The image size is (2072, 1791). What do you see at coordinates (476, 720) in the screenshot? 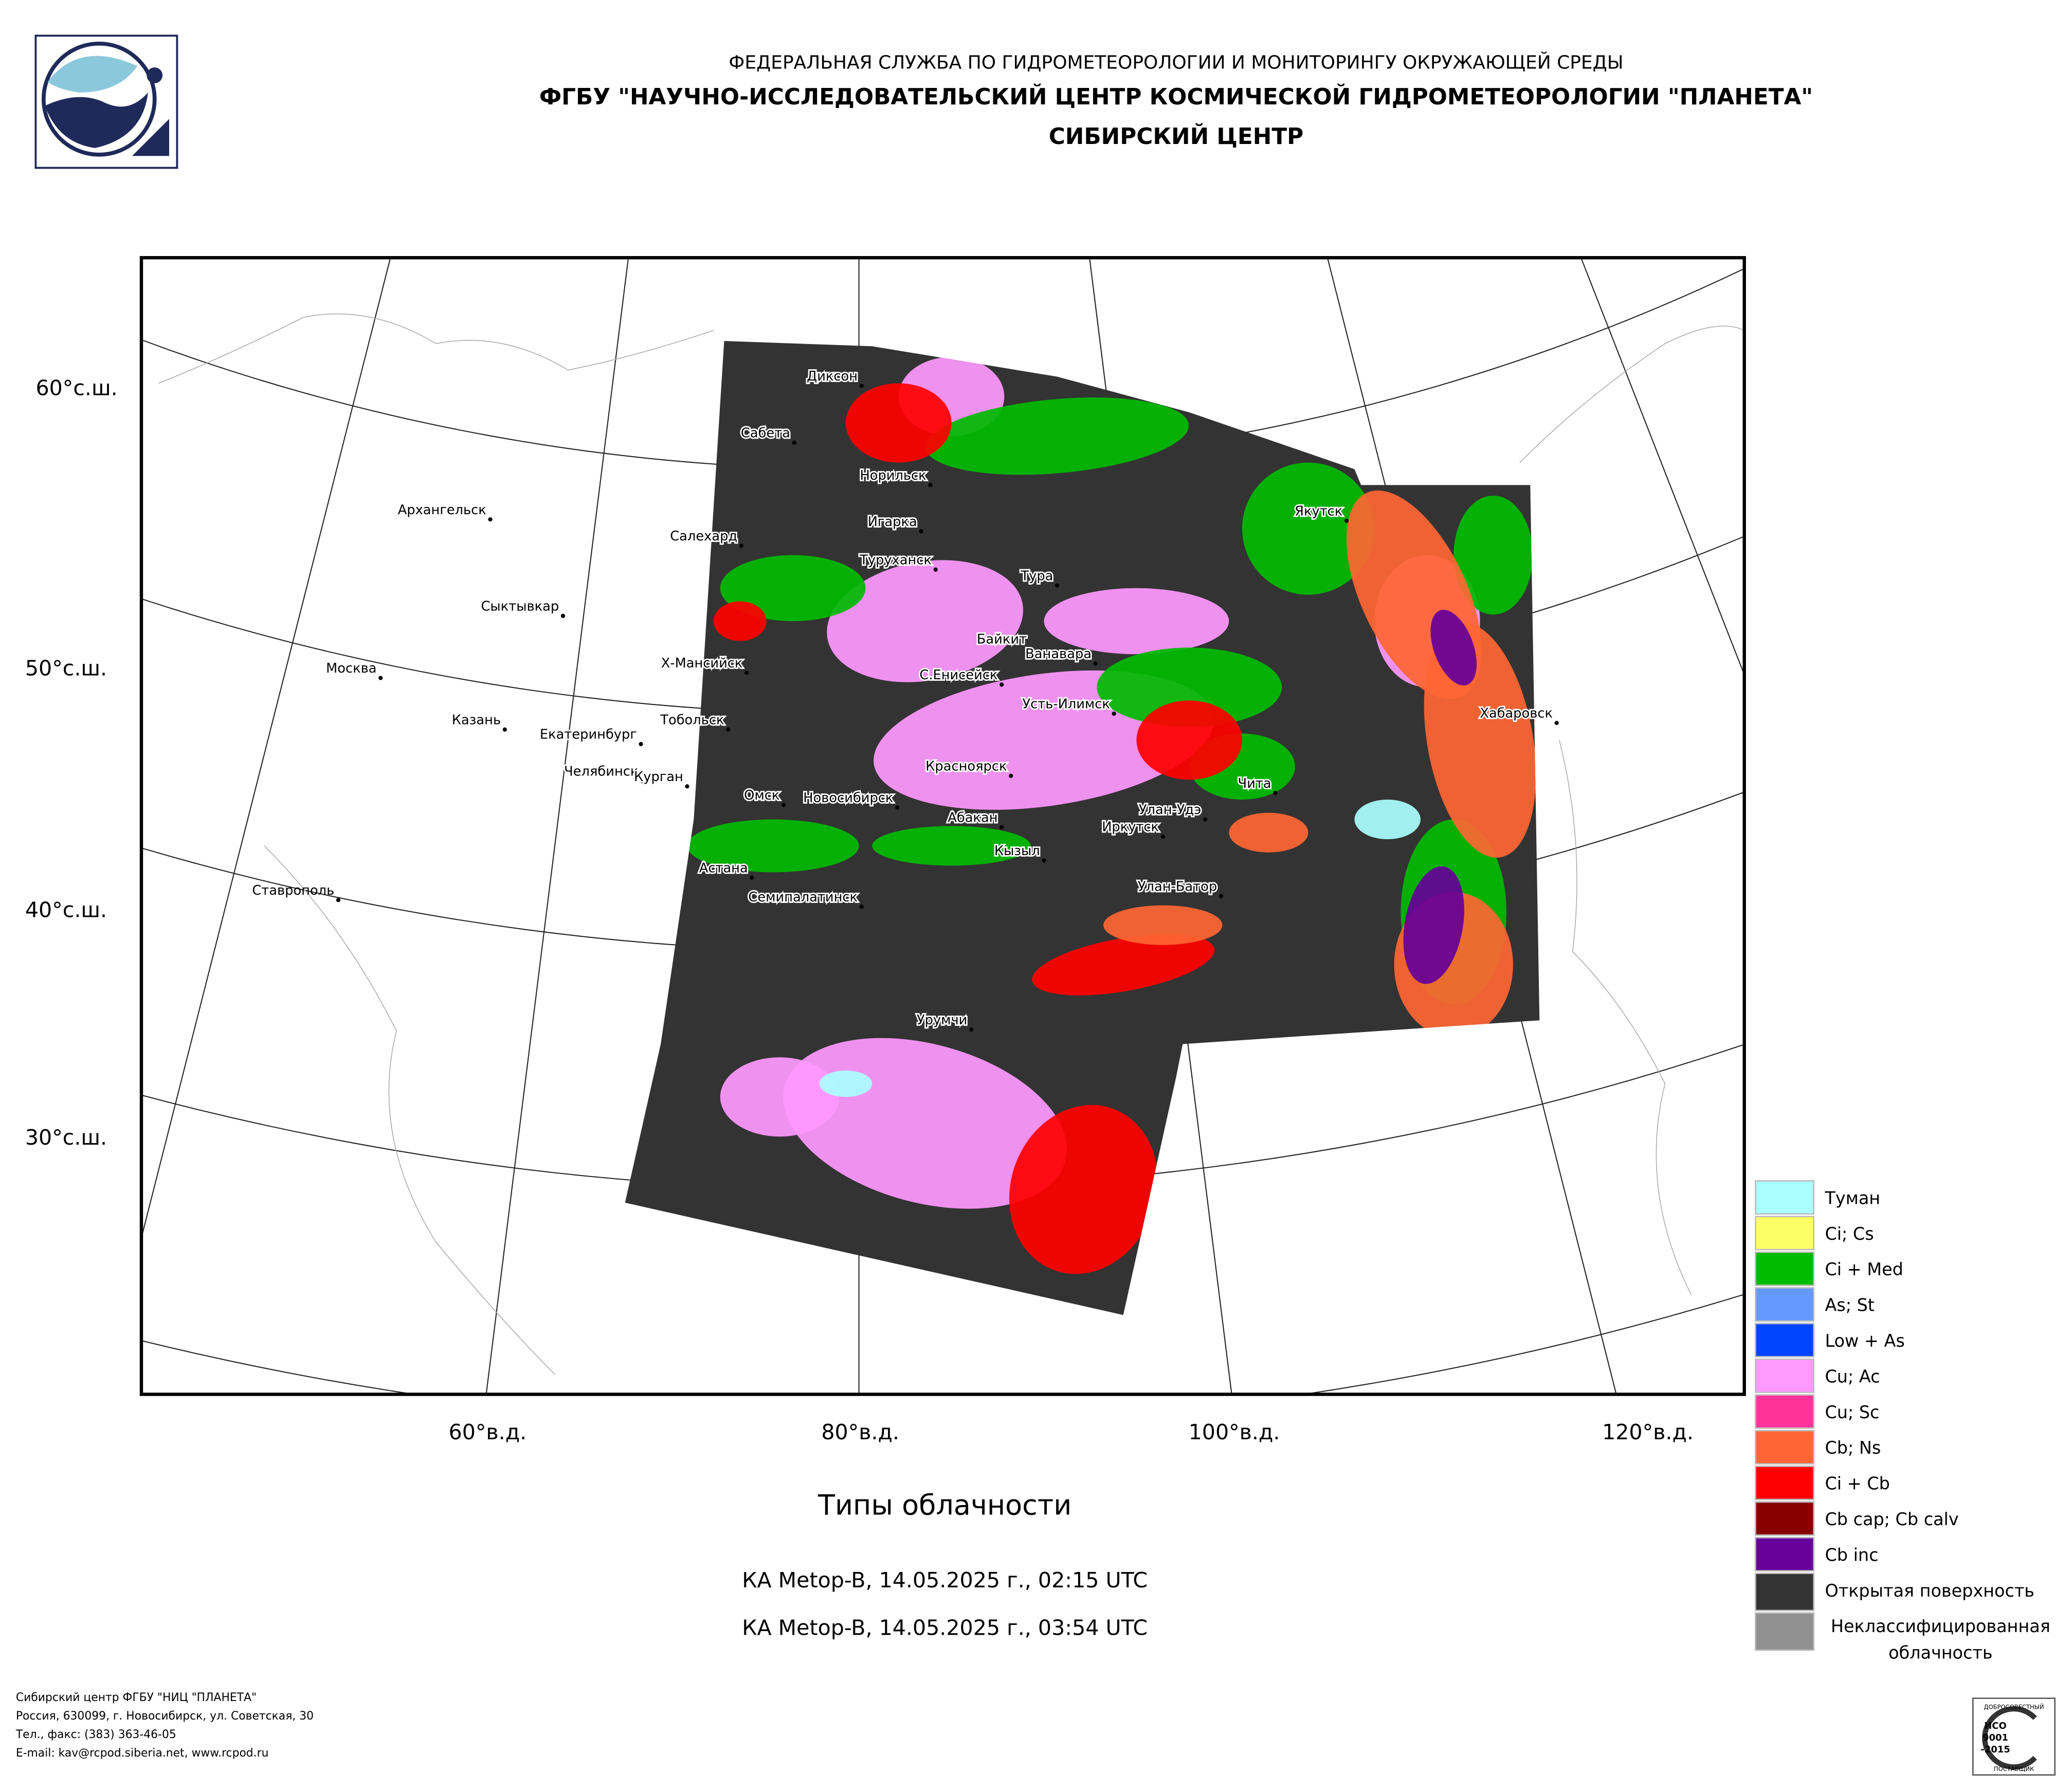
I see `city-label: Казань` at bounding box center [476, 720].